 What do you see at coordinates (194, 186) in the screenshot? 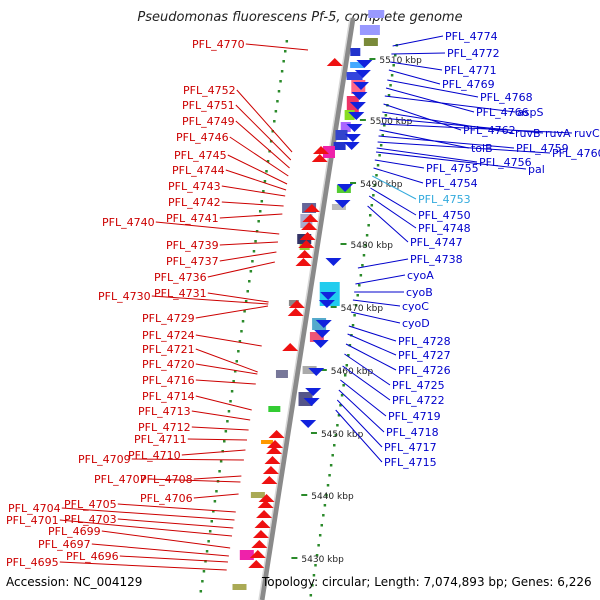
I see `gene-label-left: PFL_4743` at bounding box center [194, 186].